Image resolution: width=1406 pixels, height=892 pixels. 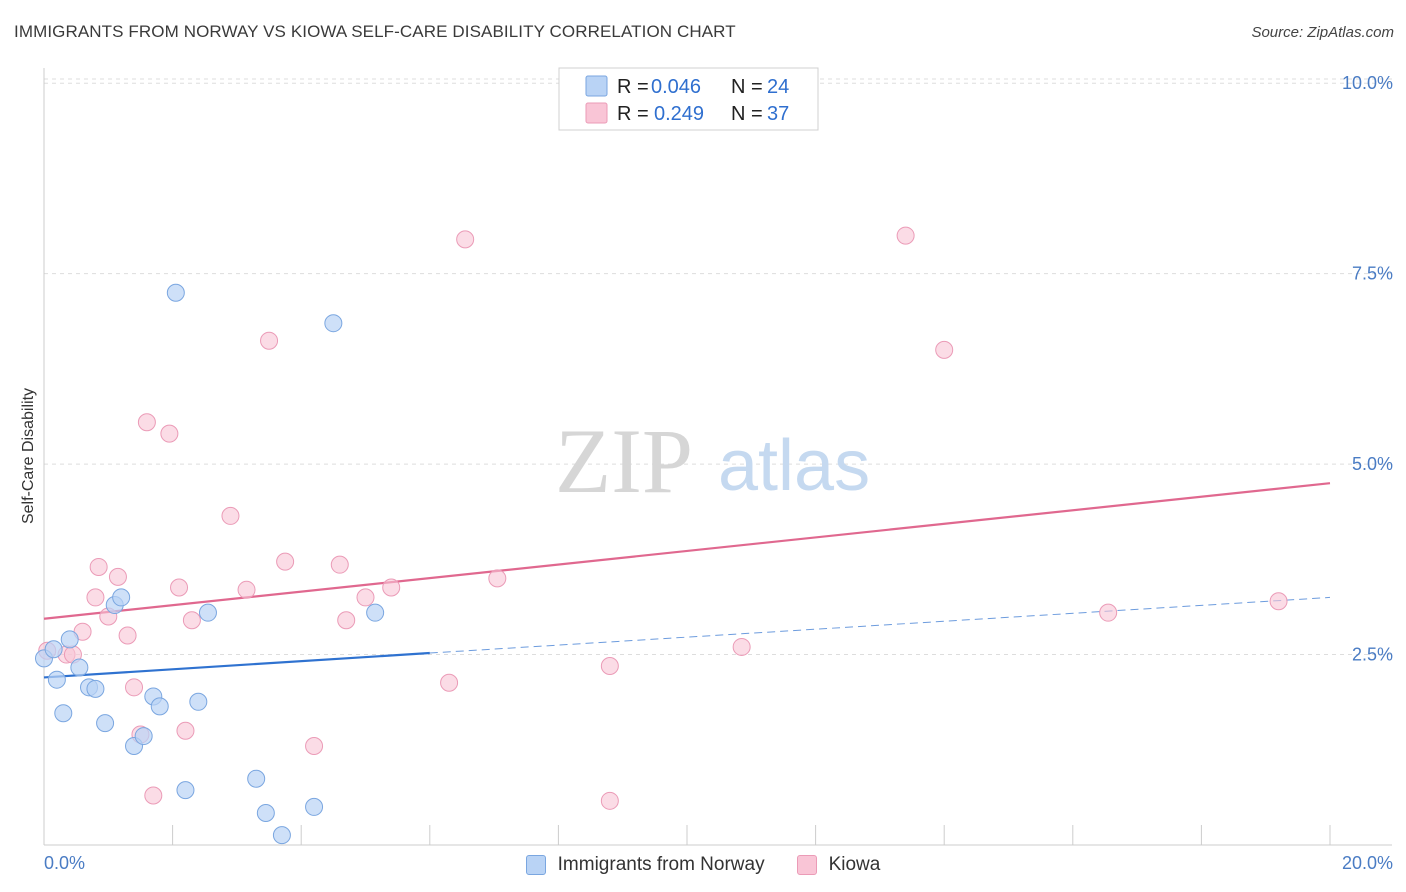 What do you see at coordinates (633, 87) in the screenshot?
I see `legend-r-label-1: R =` at bounding box center [633, 87].